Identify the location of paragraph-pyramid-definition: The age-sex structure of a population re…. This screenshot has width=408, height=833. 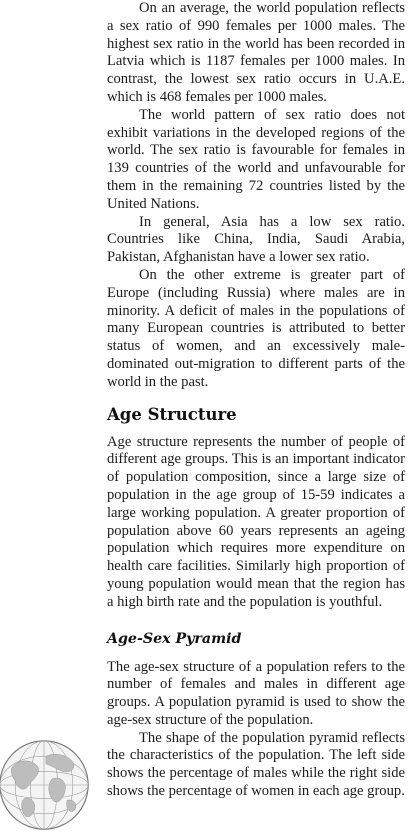
(256, 693).